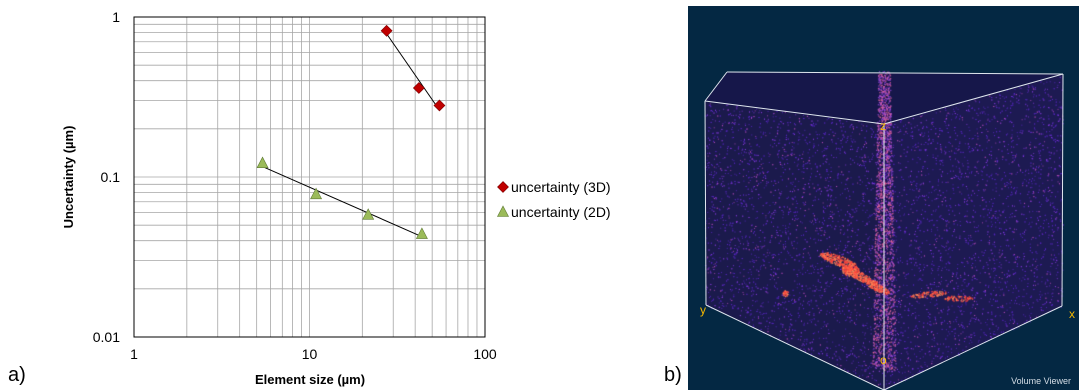 The width and height of the screenshot is (1079, 390). I want to click on x-tick-label: 1, so click(134, 354).